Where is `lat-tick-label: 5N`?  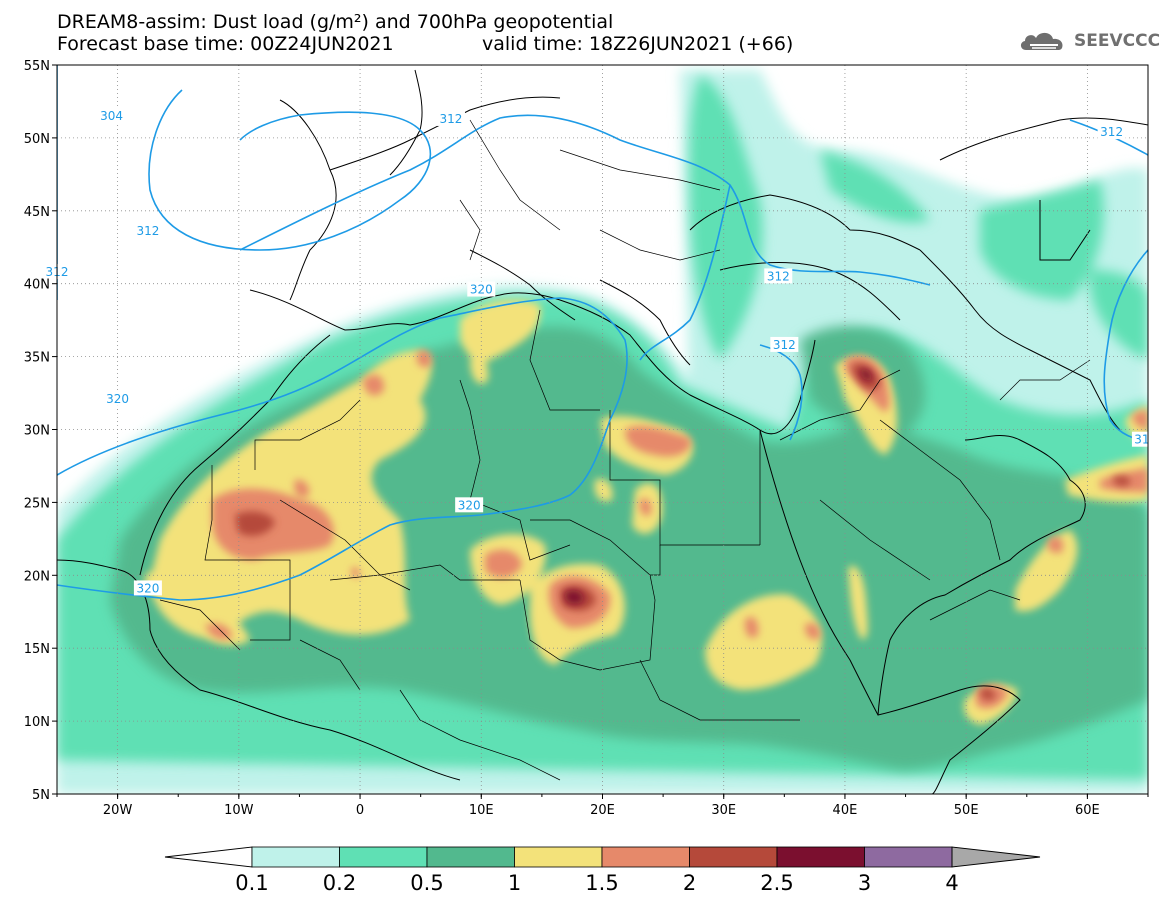
lat-tick-label: 5N is located at coordinates (41, 795).